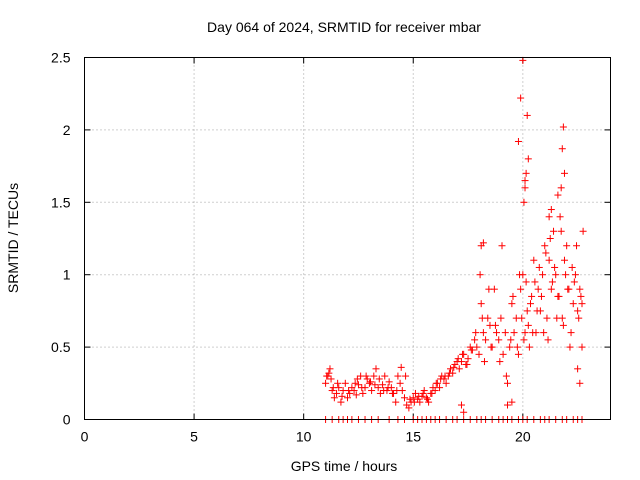 The image size is (640, 480). Describe the element at coordinates (413, 437) in the screenshot. I see `x-tick-label: 15` at that location.